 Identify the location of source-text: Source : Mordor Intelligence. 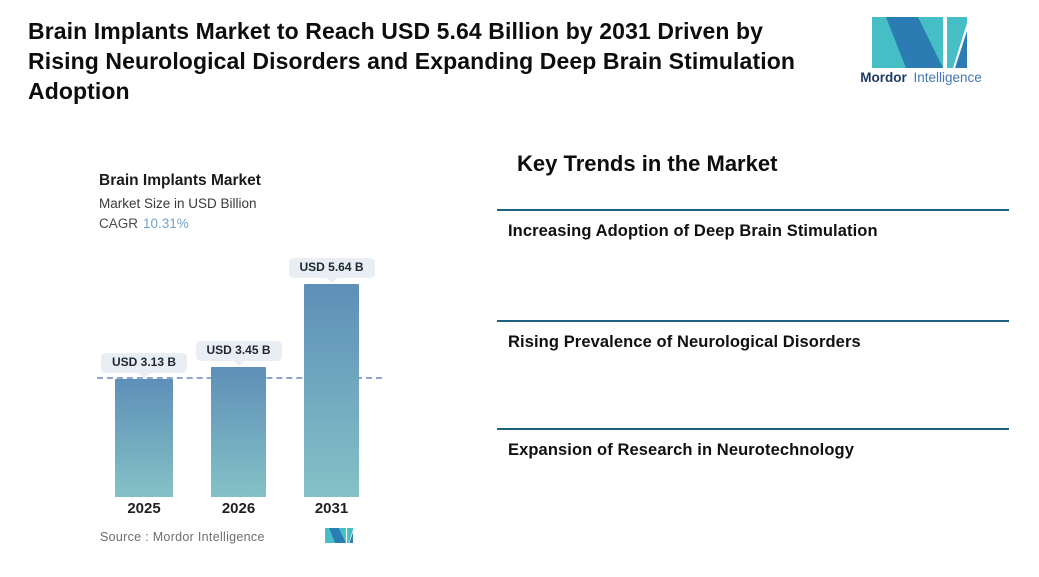
(182, 537).